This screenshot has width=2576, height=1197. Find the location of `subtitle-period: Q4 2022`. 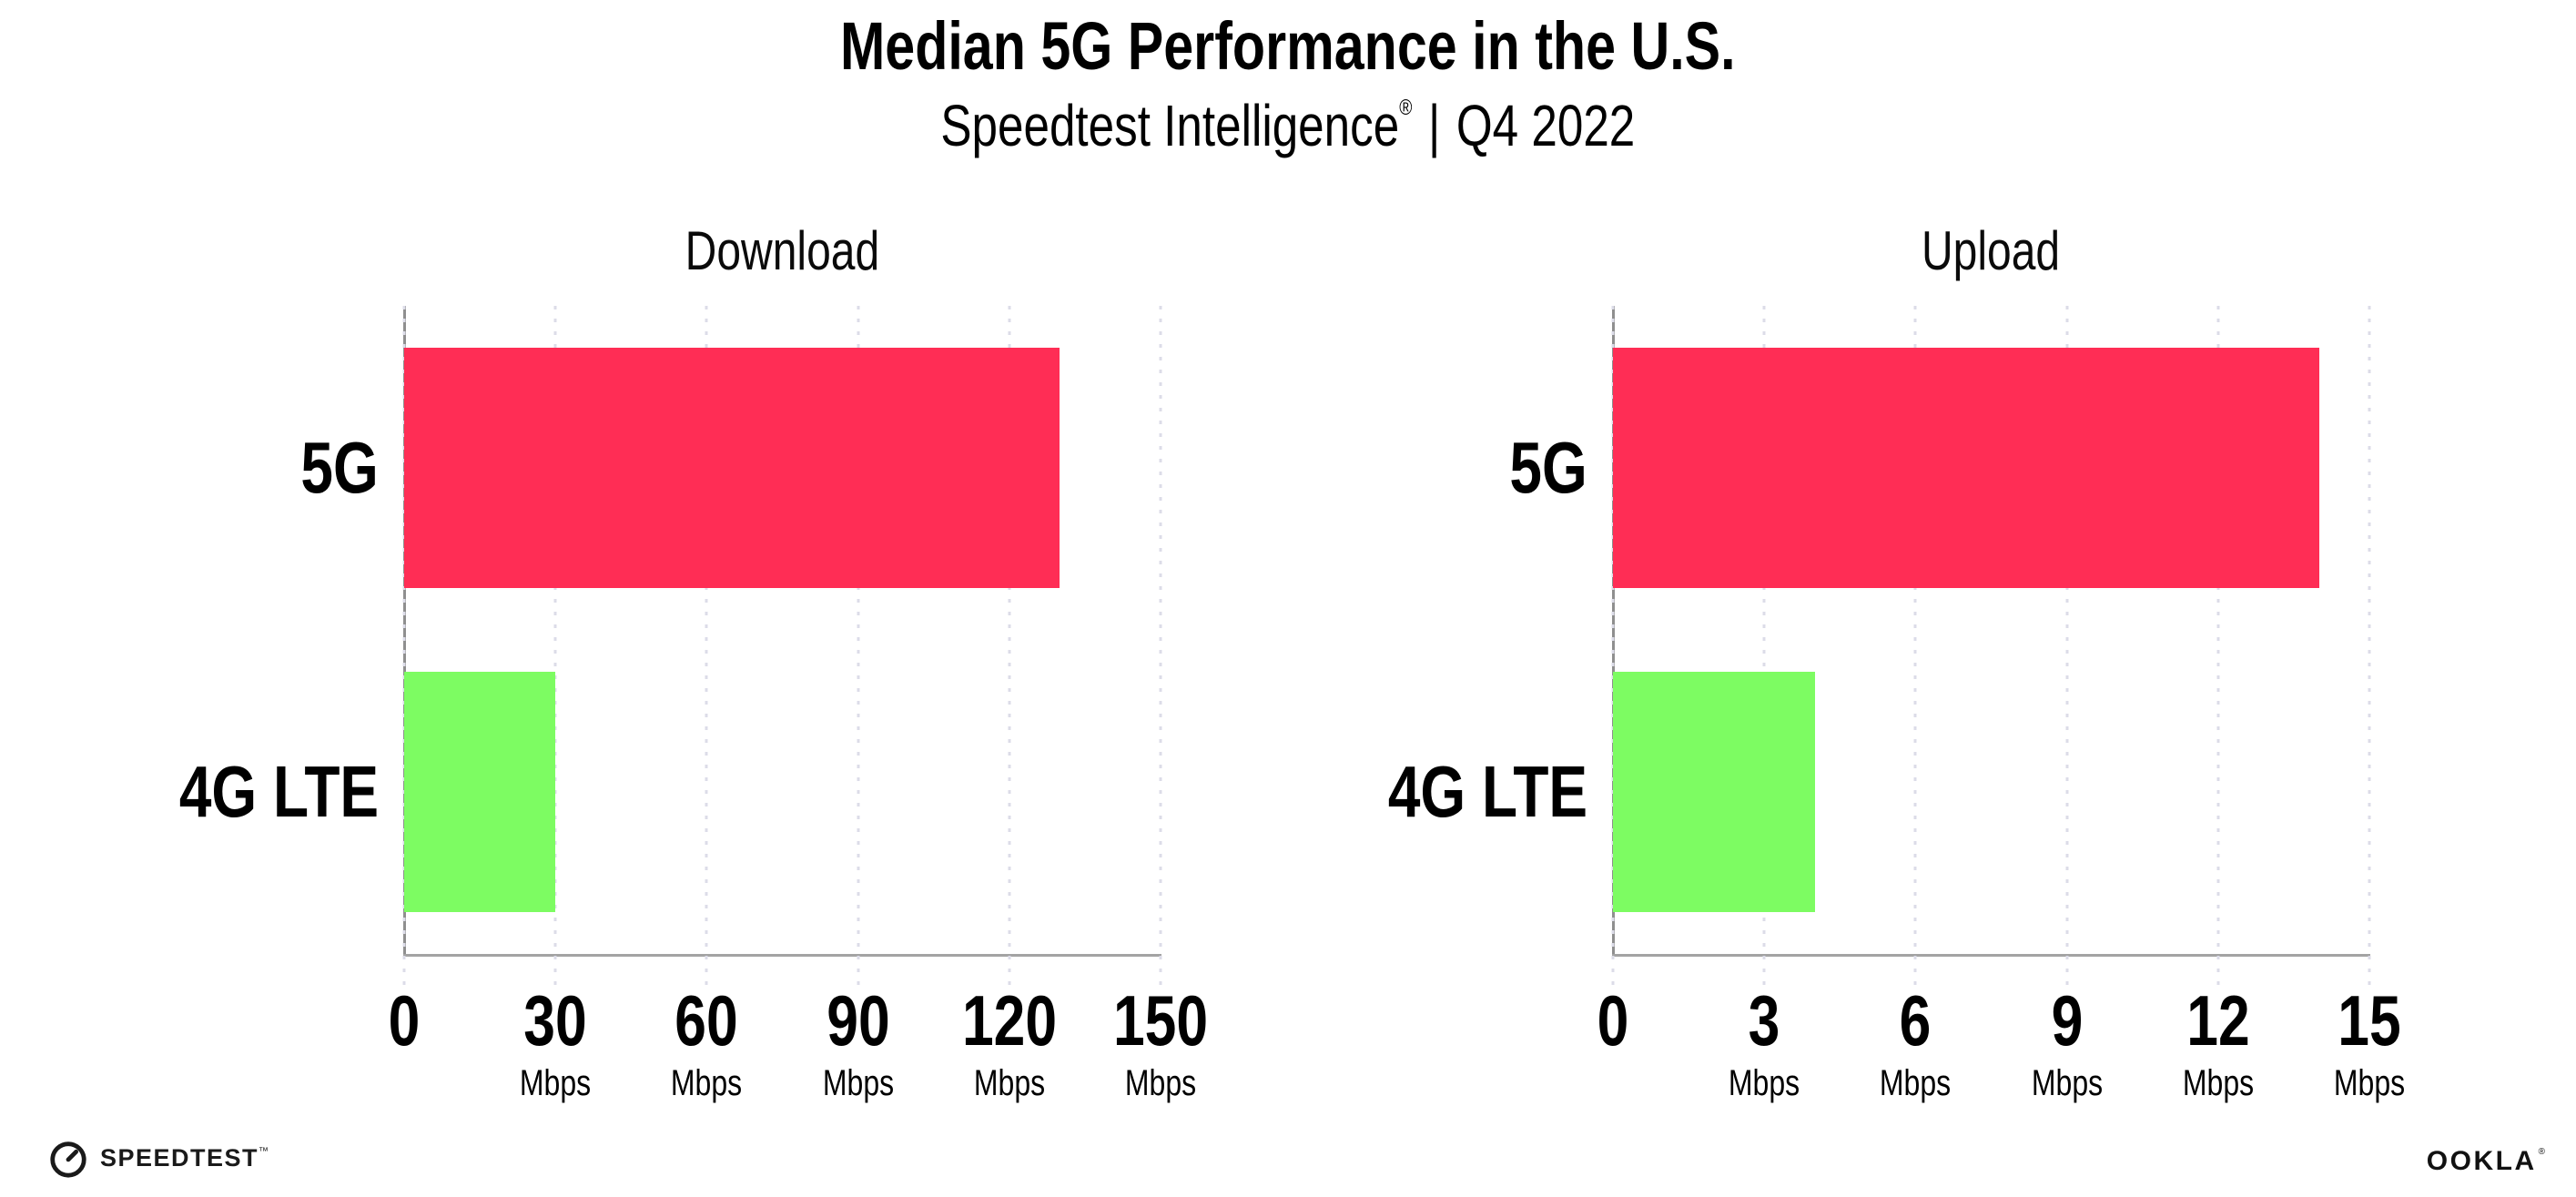

subtitle-period: Q4 2022 is located at coordinates (1546, 126).